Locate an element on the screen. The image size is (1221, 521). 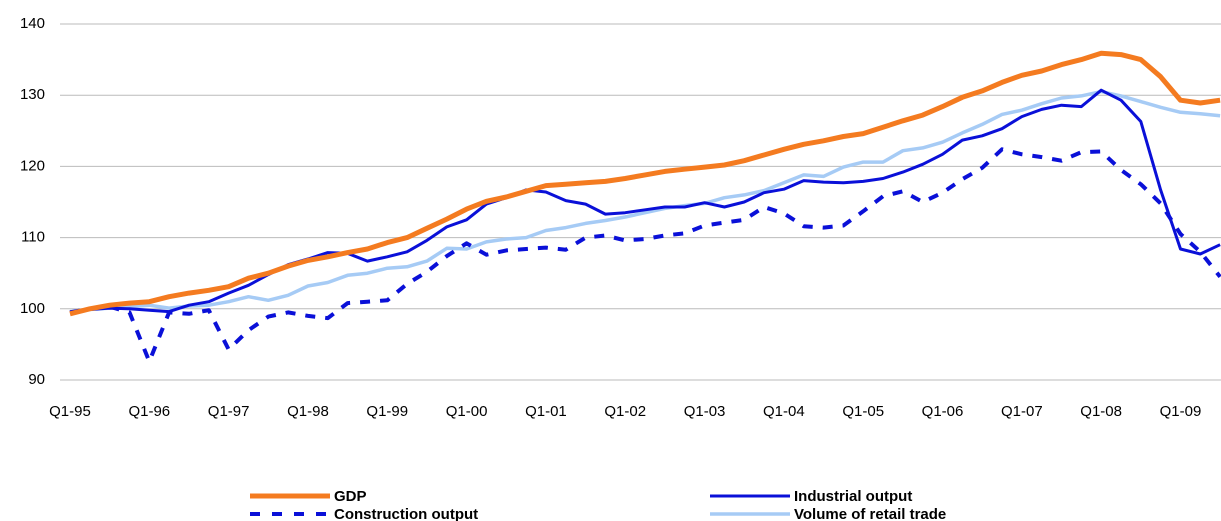
y-tick-label: 120 is located at coordinates (32, 165).